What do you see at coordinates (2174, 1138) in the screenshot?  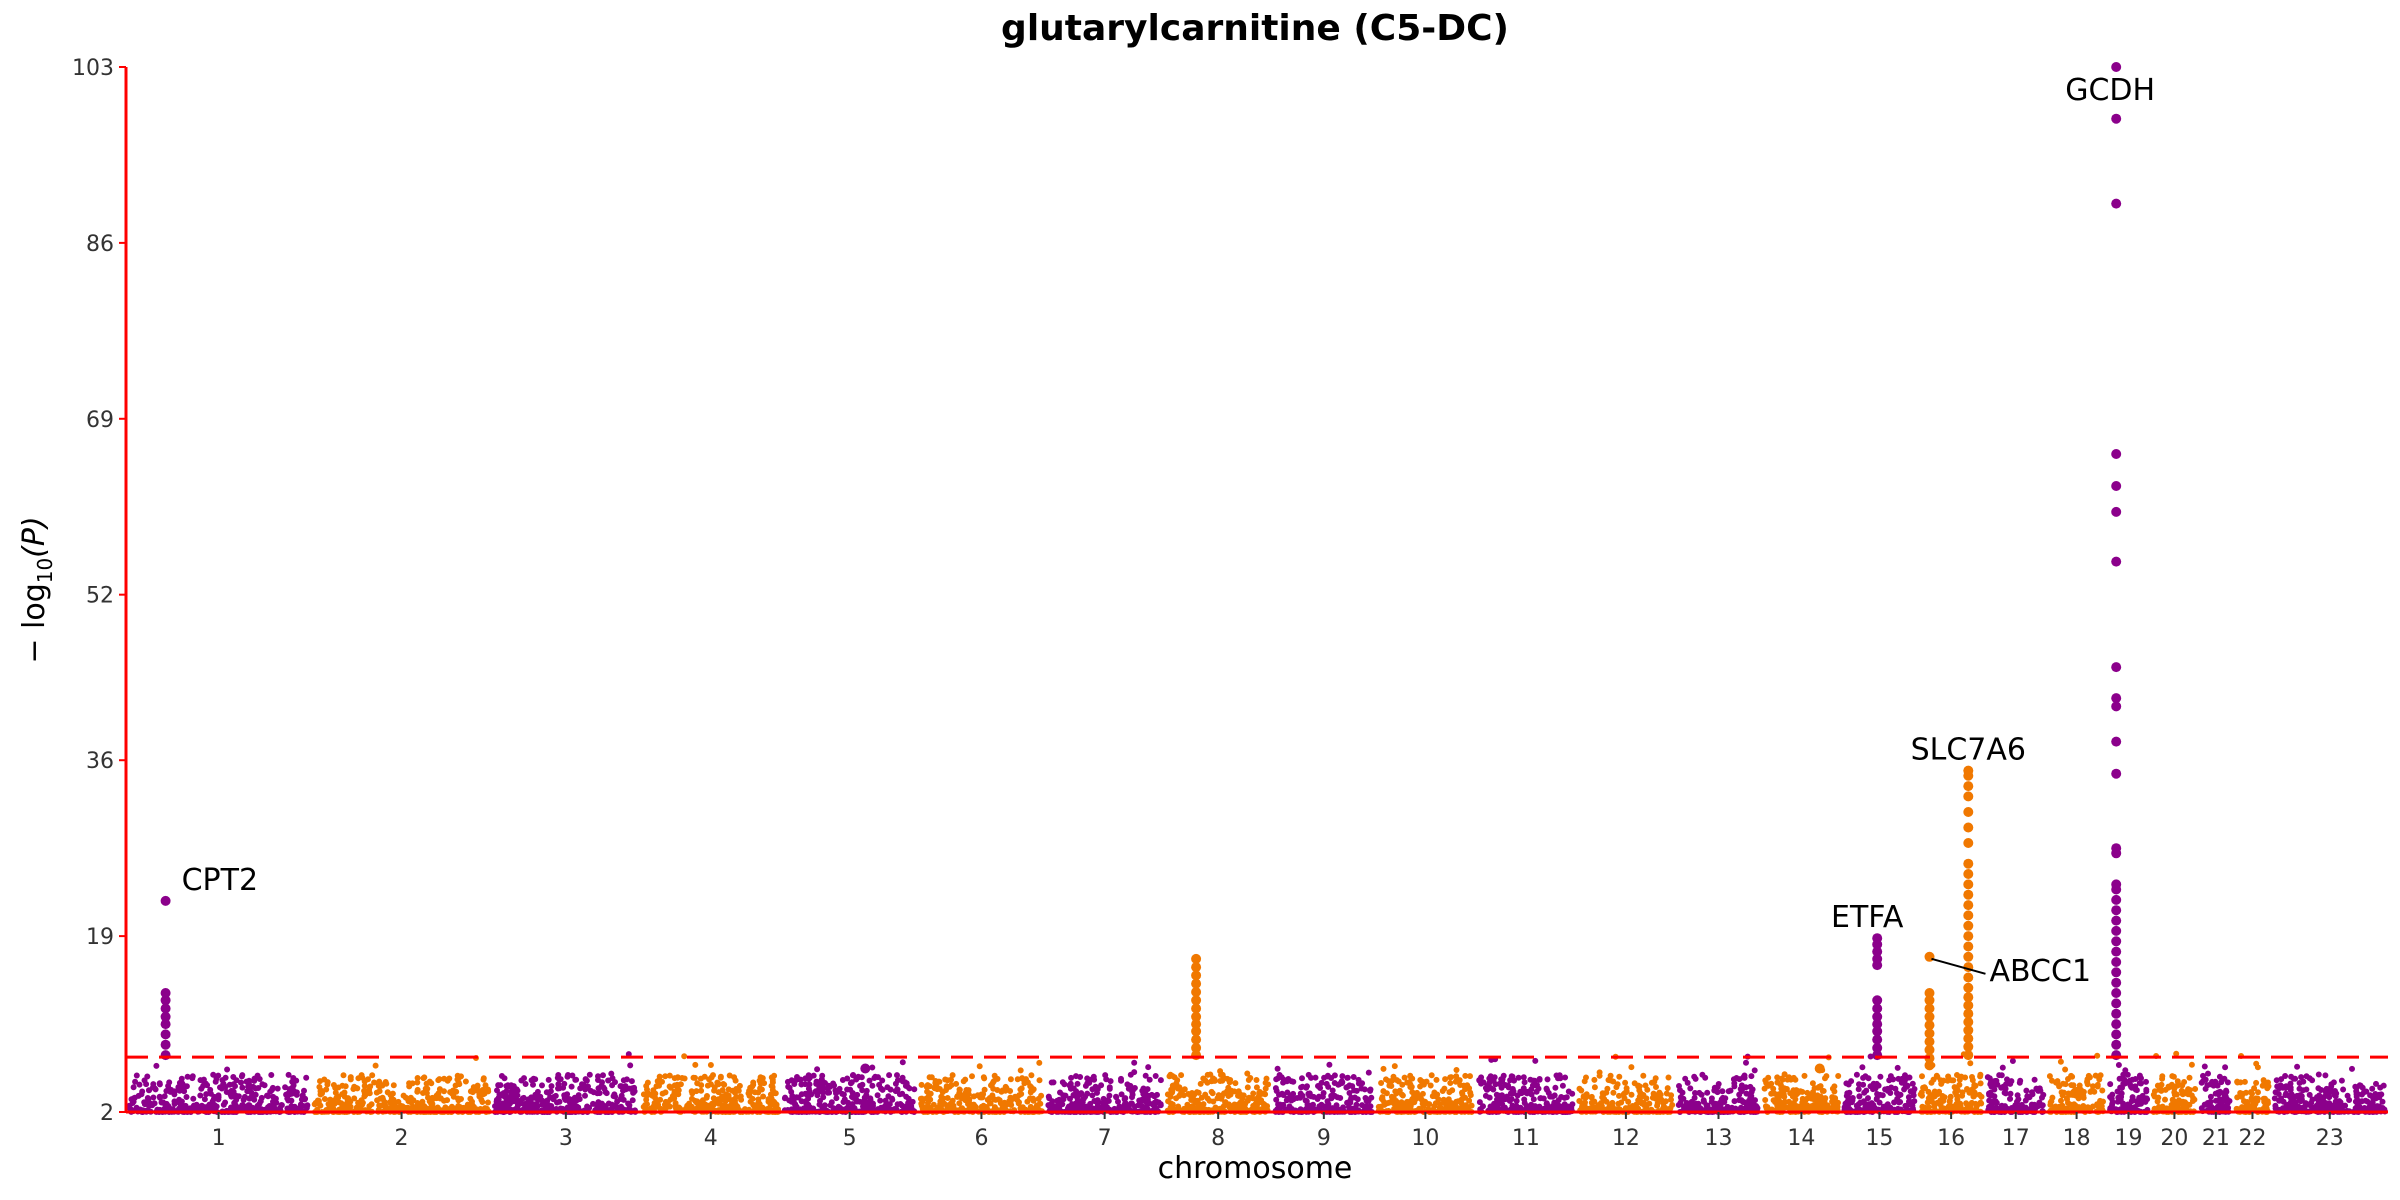 I see `x-tick-label-20: 20` at bounding box center [2174, 1138].